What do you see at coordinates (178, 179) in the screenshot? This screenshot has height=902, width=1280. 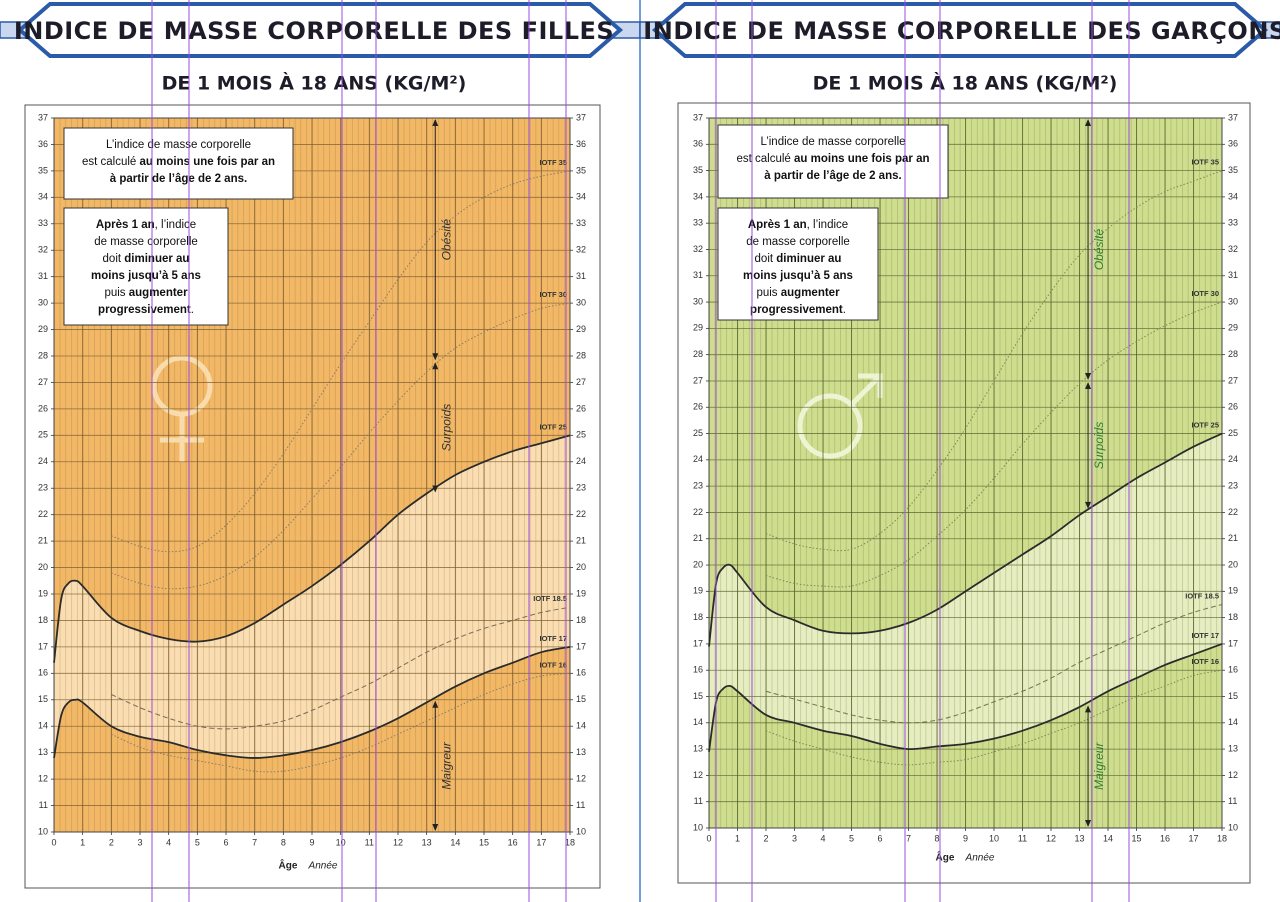 I see `note-run: à partir de l’âge de 2 ans.` at bounding box center [178, 179].